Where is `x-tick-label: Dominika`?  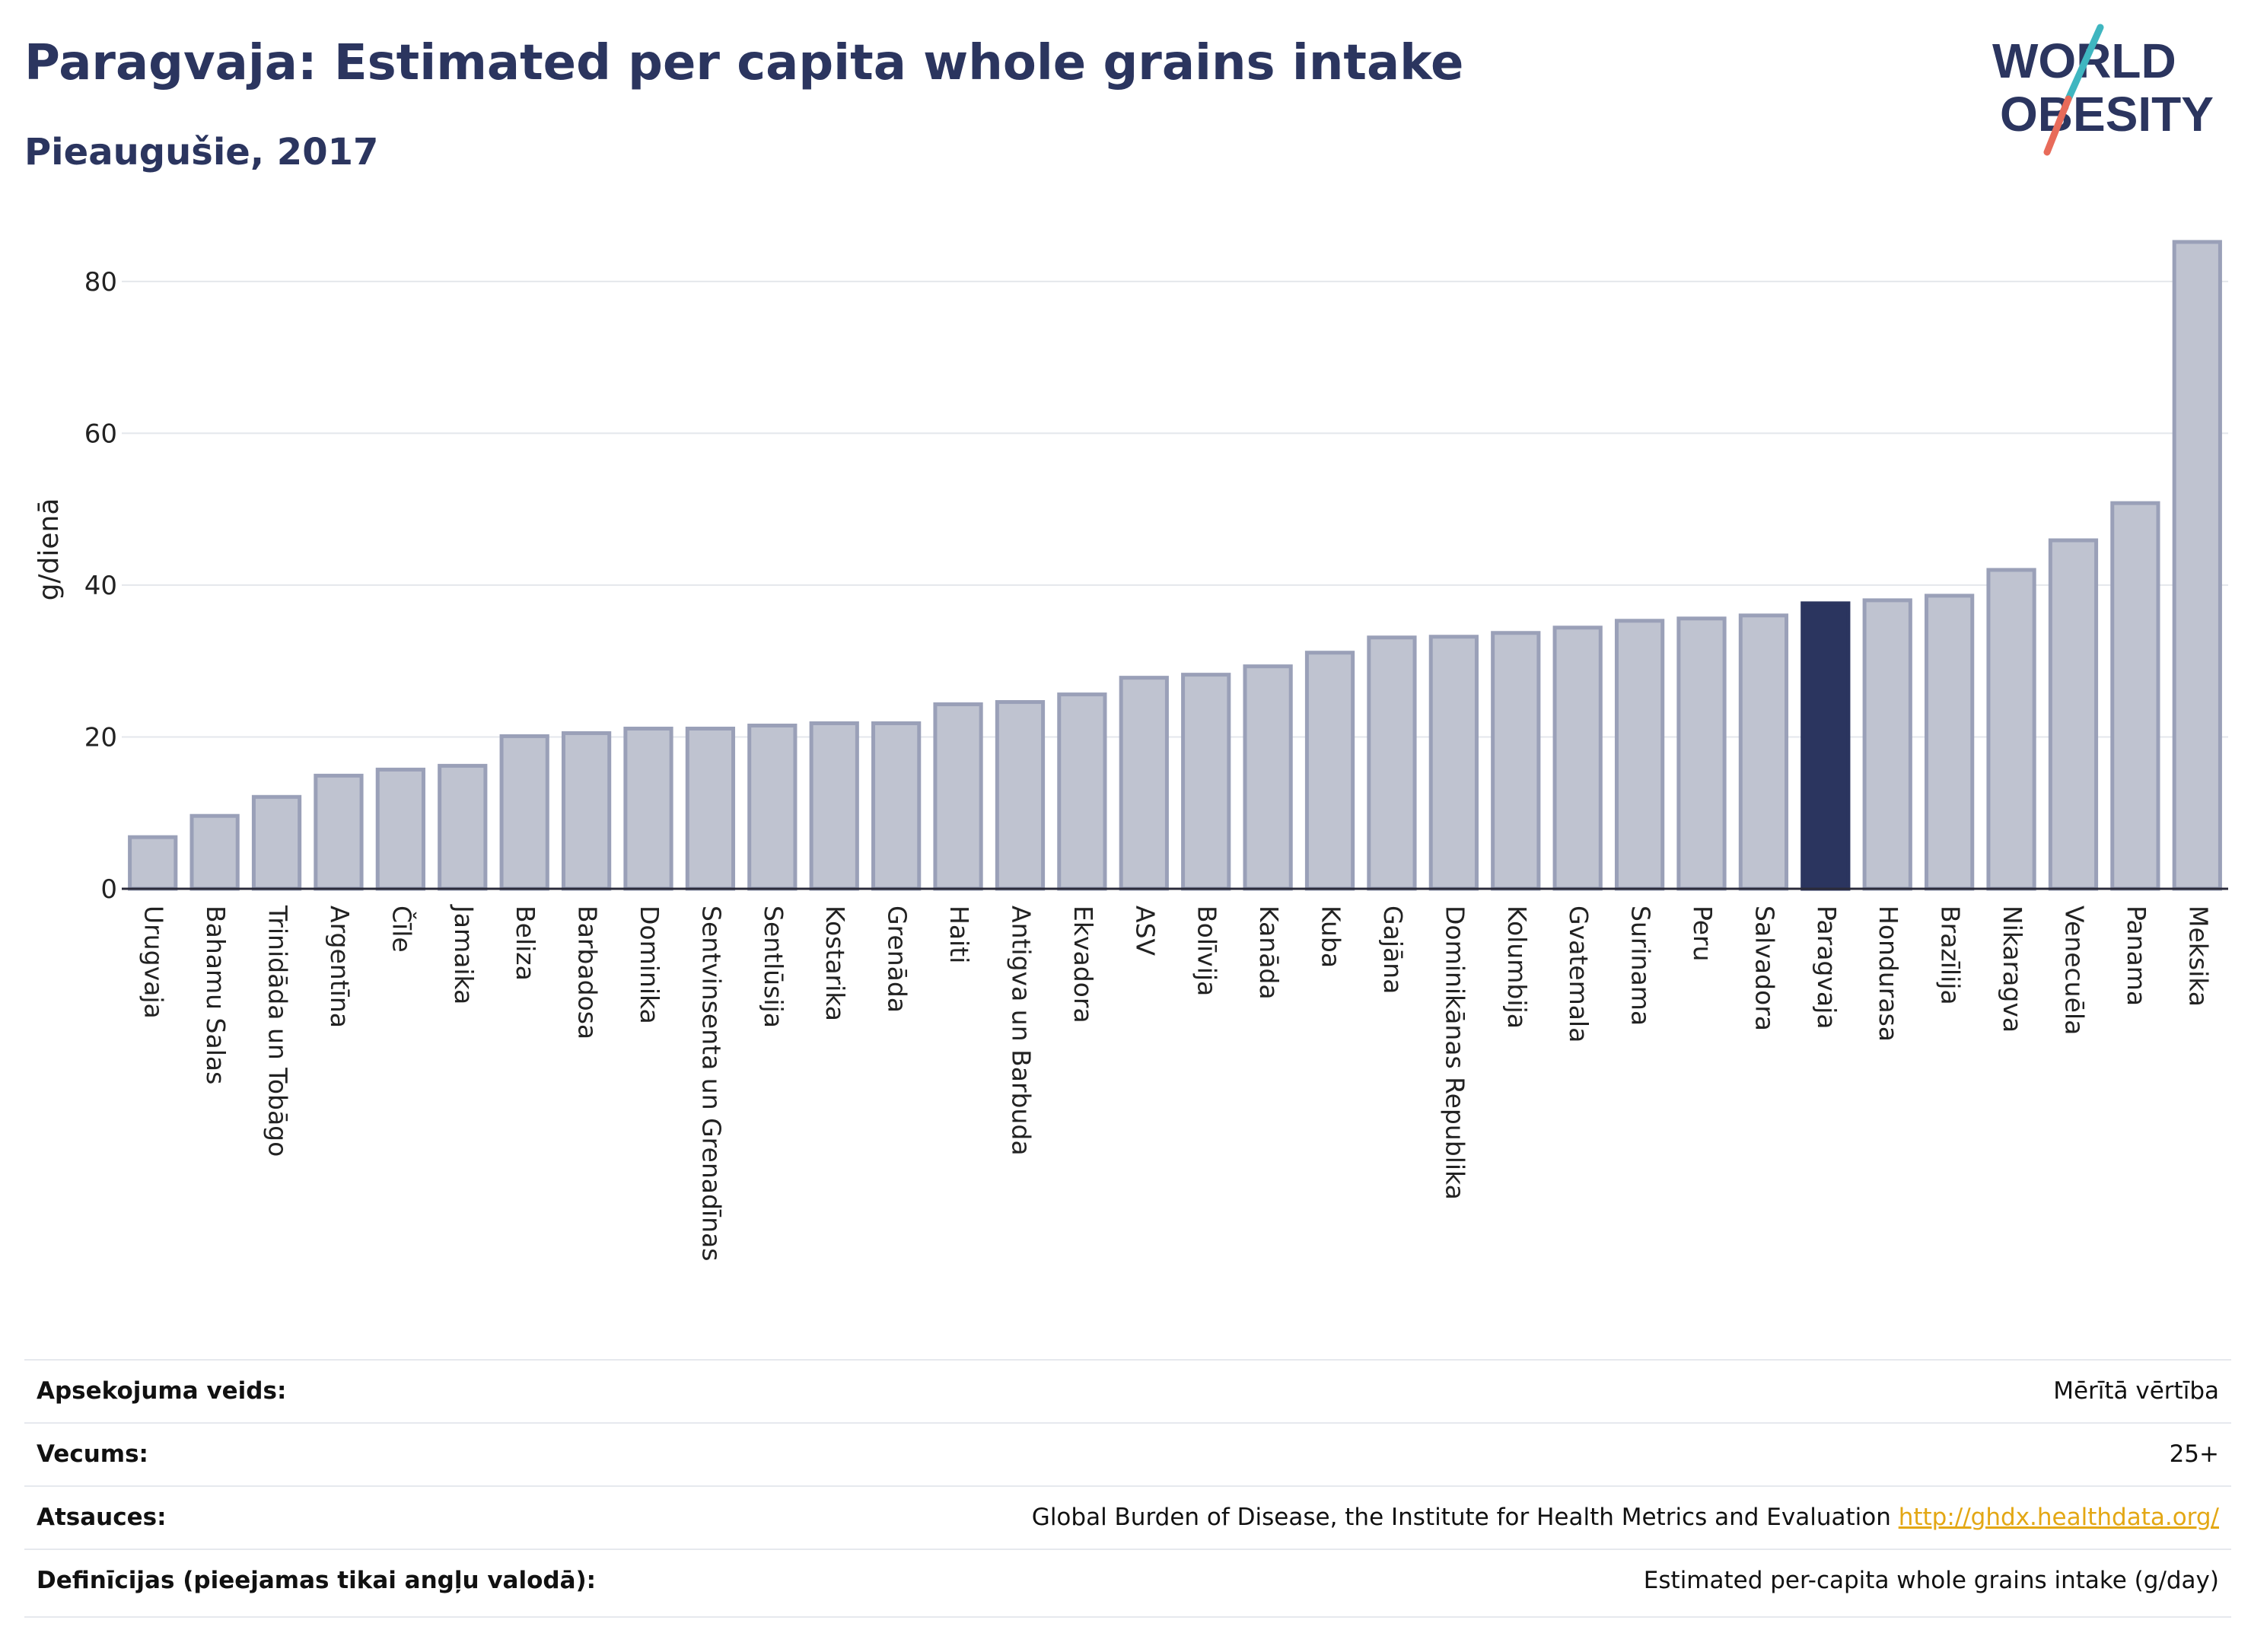
x-tick-label: Dominika is located at coordinates (649, 965).